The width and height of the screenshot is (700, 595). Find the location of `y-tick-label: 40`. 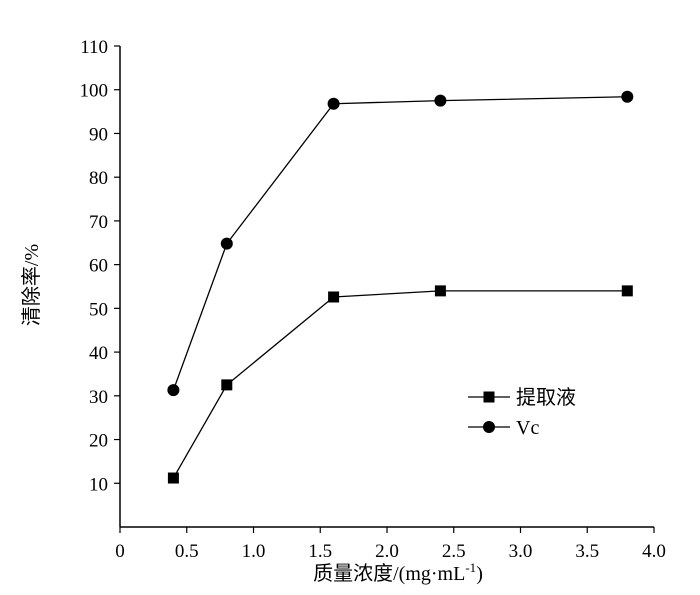

y-tick-label: 40 is located at coordinates (98, 353).